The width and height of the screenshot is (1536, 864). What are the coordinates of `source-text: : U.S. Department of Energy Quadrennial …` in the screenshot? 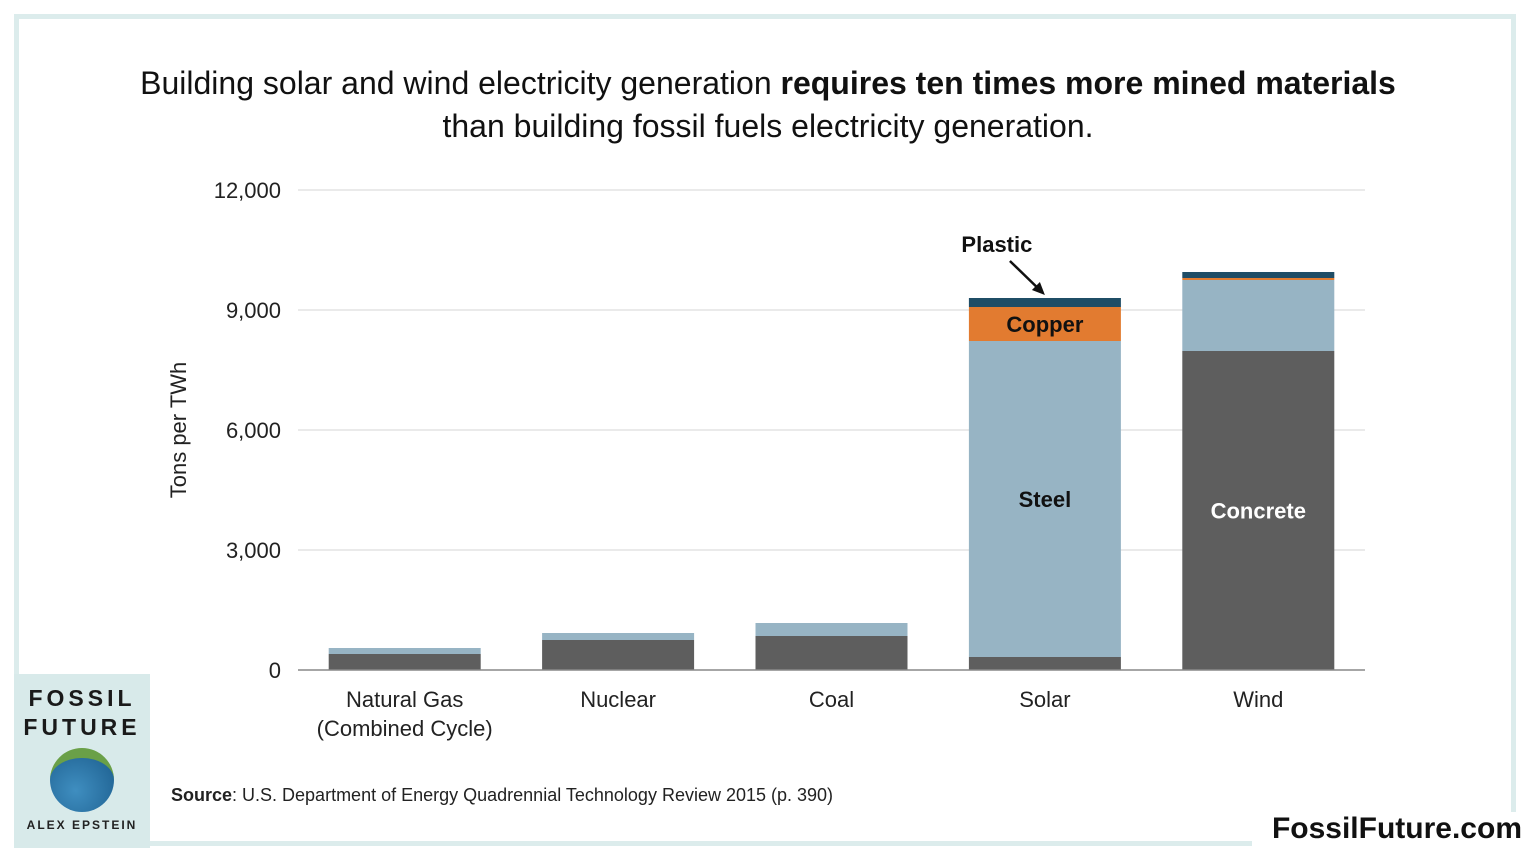 It's located at (533, 795).